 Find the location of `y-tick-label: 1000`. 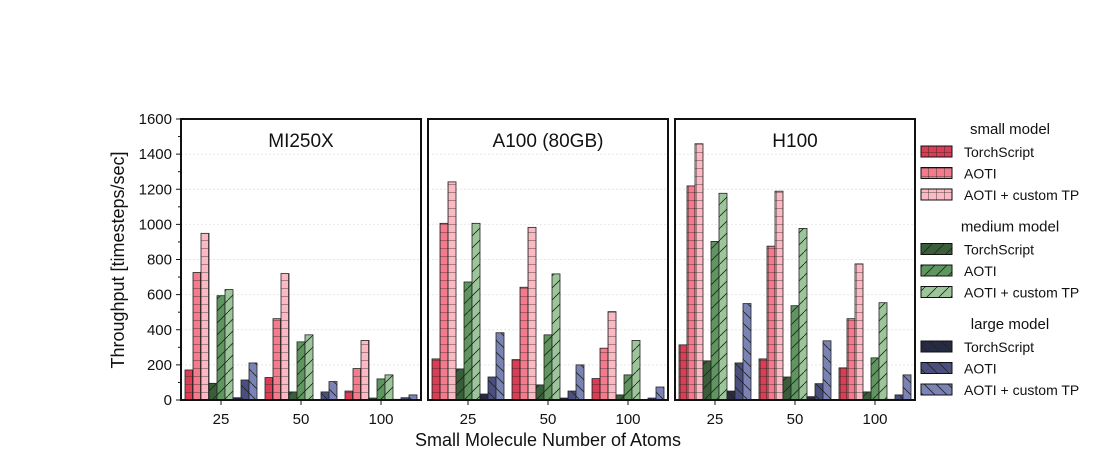

y-tick-label: 1000 is located at coordinates (155, 224).